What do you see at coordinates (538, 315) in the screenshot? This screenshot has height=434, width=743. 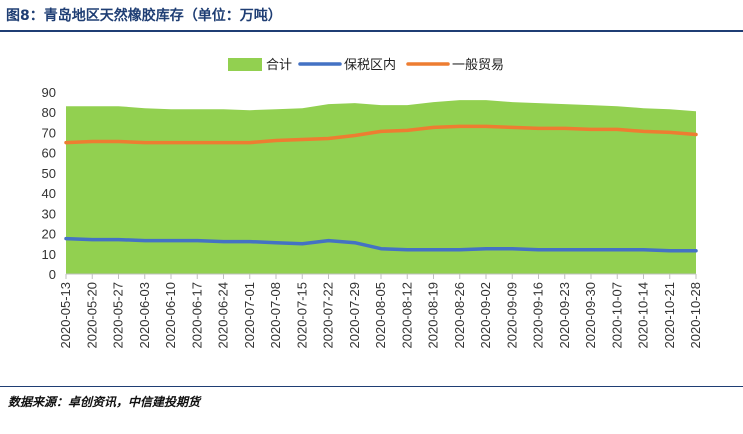 I see `x-tick-label: 2020-09-16` at bounding box center [538, 315].